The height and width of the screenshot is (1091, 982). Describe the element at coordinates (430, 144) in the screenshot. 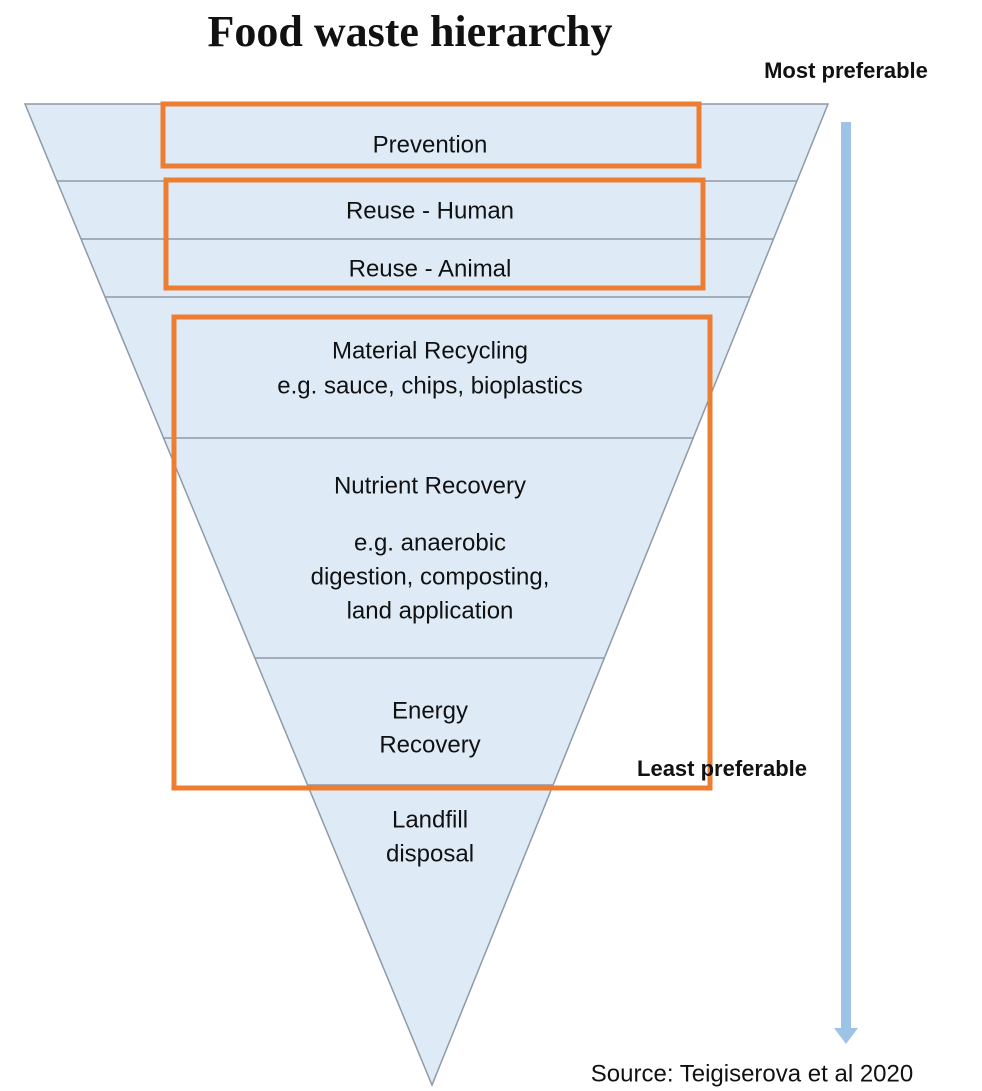

I see `level-label: Prevention` at that location.